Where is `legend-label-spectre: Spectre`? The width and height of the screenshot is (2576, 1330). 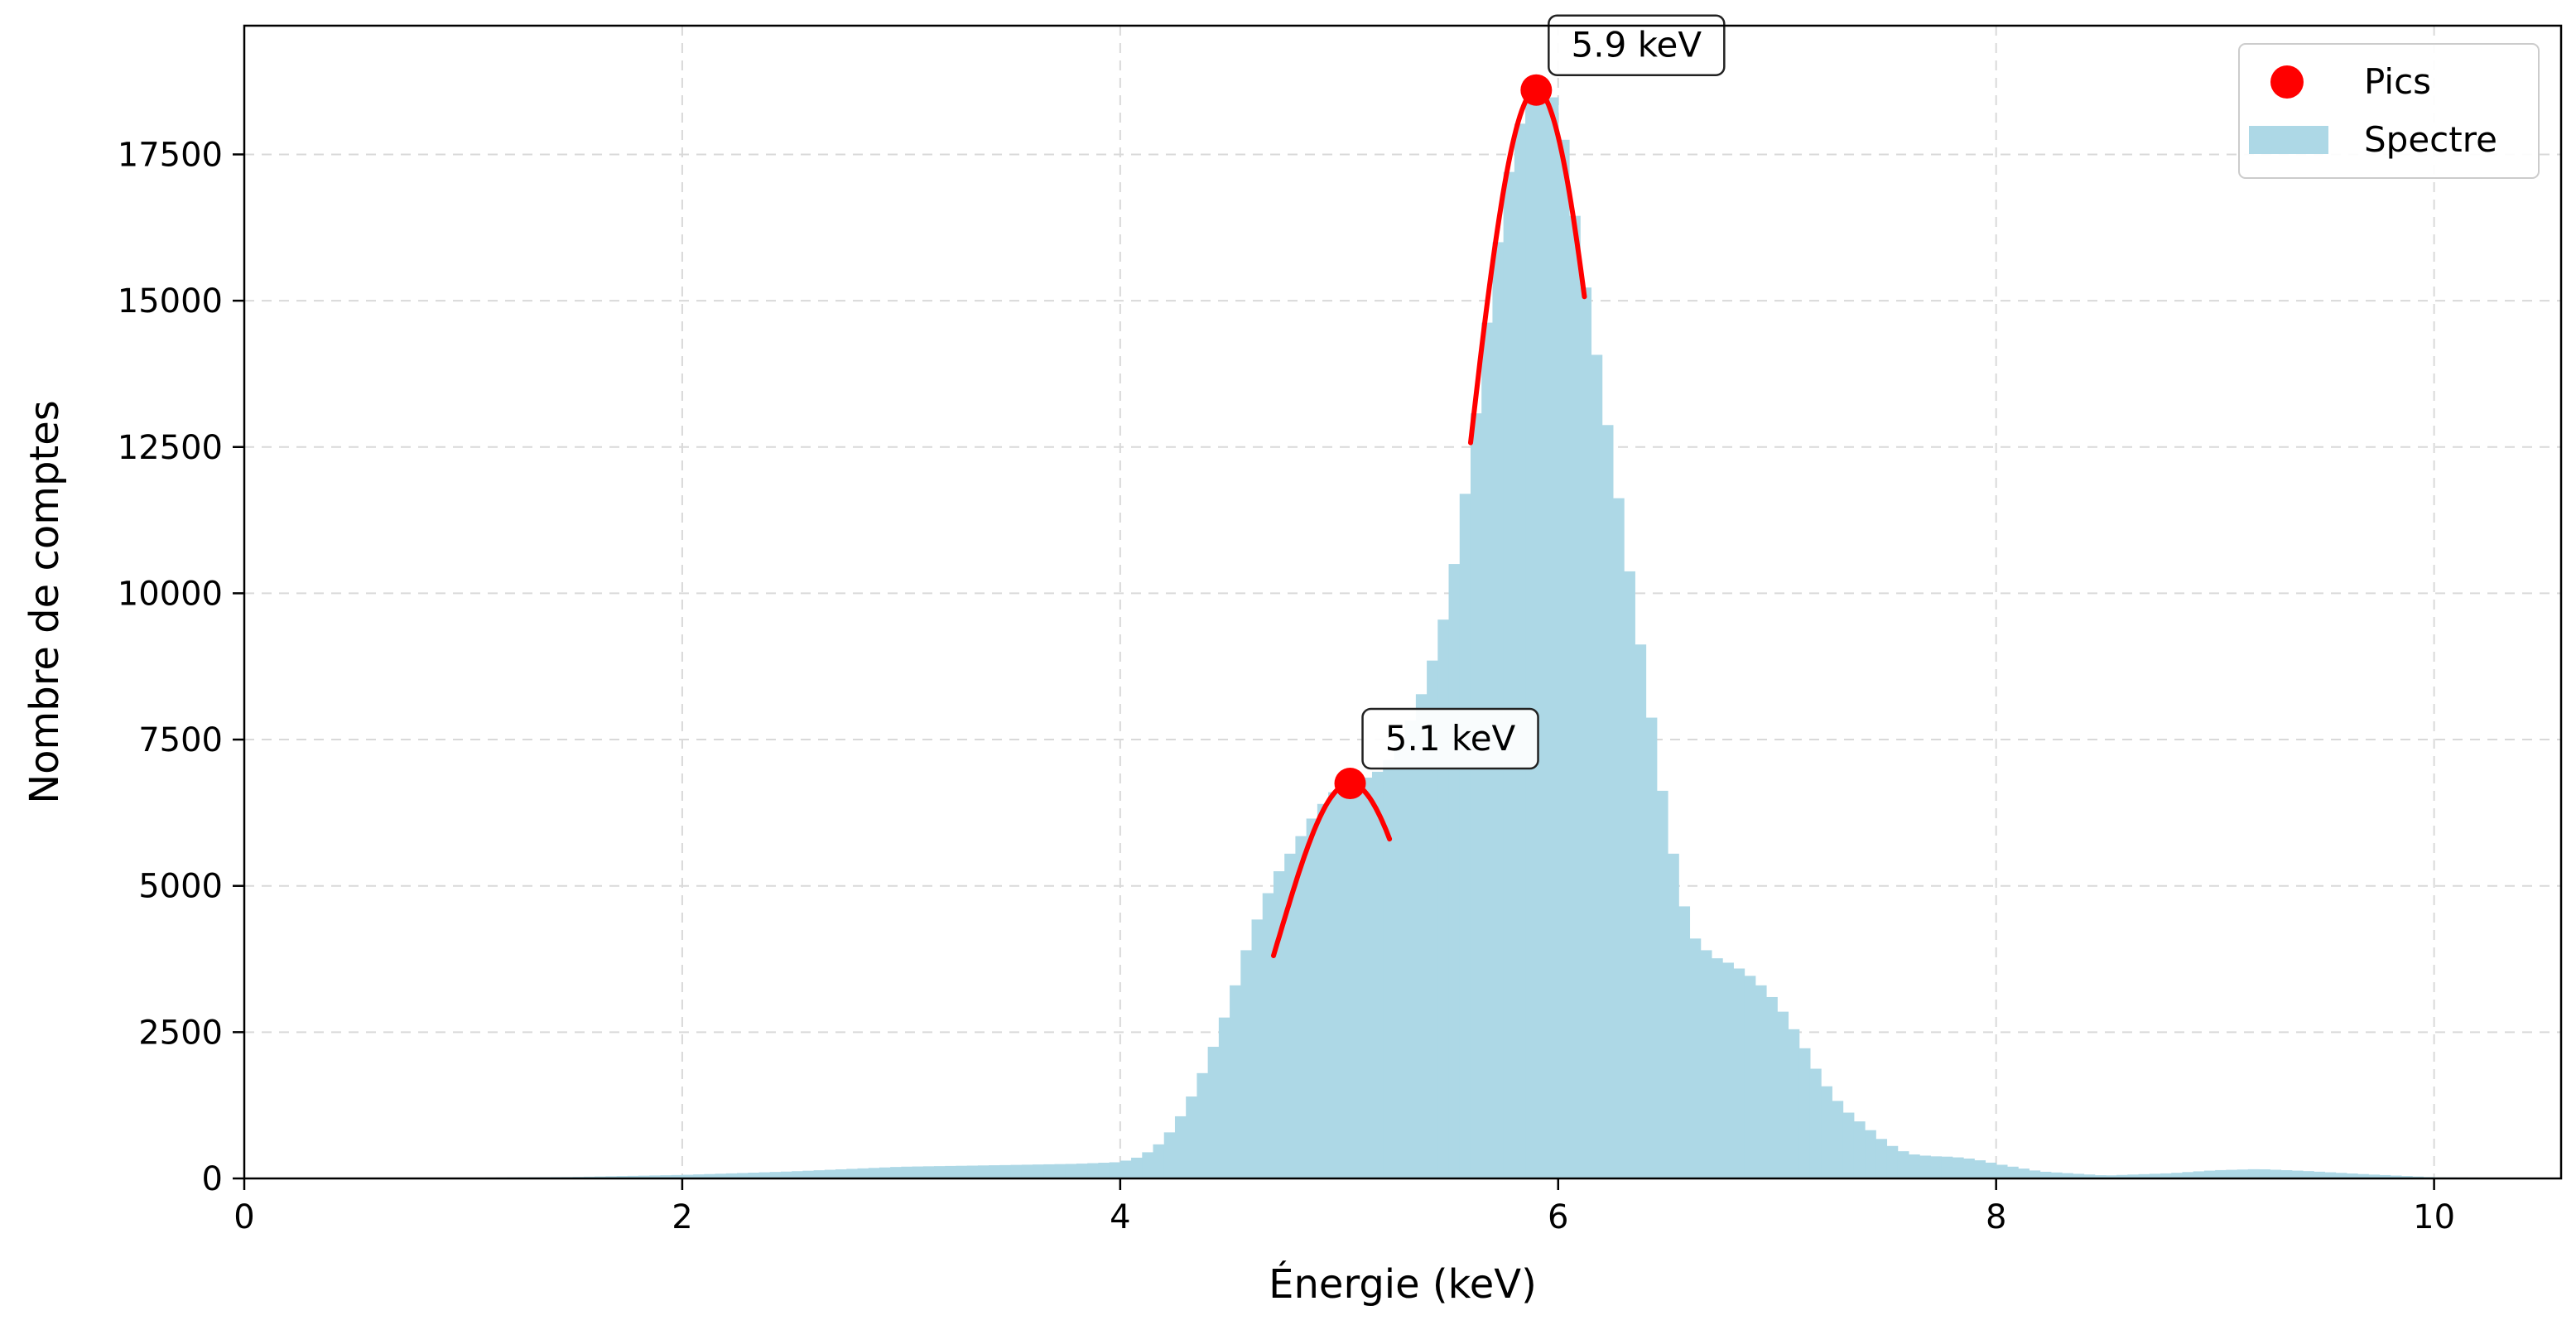 legend-label-spectre: Spectre is located at coordinates (2430, 139).